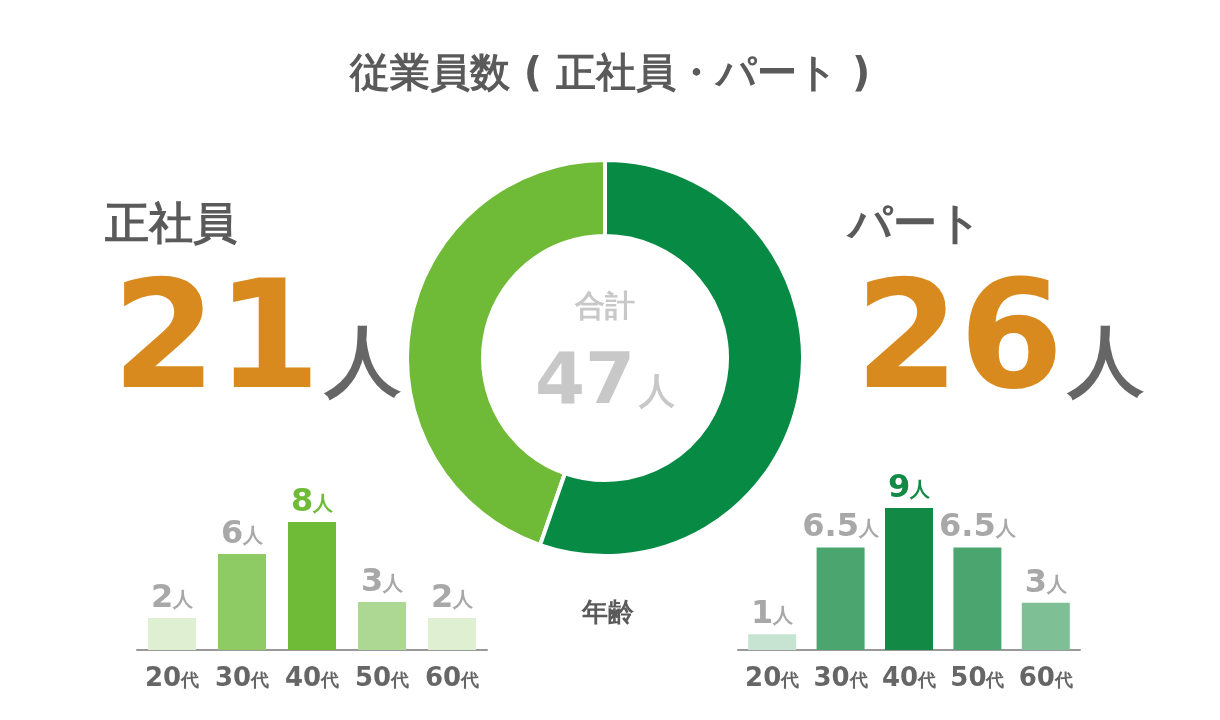 Image resolution: width=1220 pixels, height=720 pixels. What do you see at coordinates (914, 222) in the screenshot?
I see `slice-label: パート` at bounding box center [914, 222].